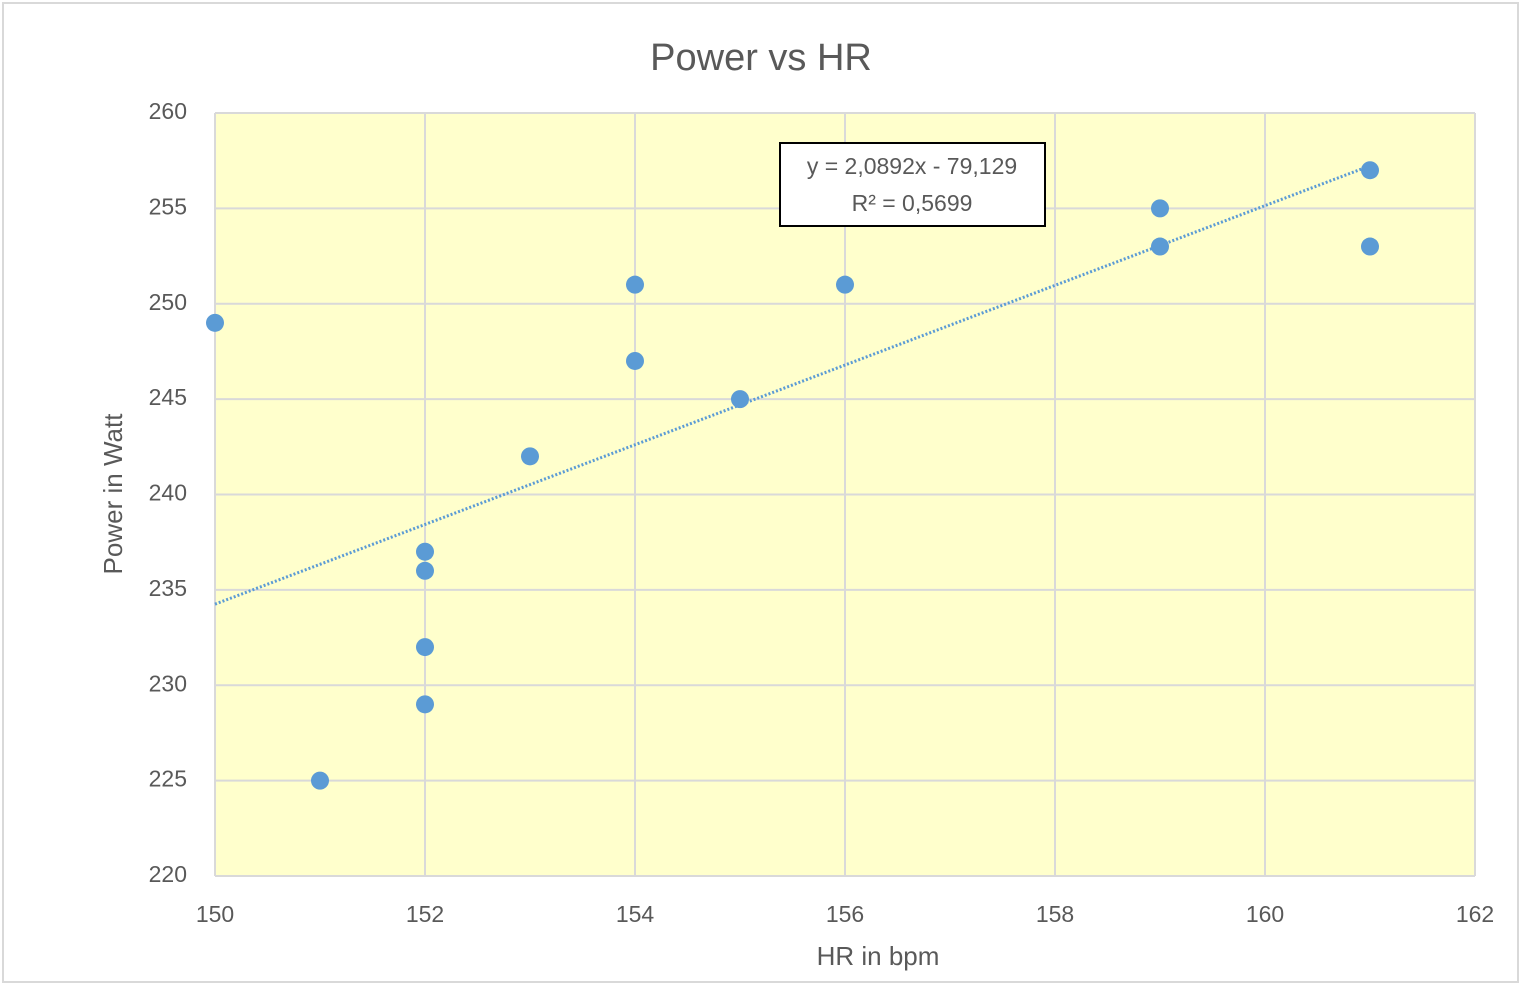  Describe the element at coordinates (168, 493) in the screenshot. I see `y-tick-label: 240` at that location.